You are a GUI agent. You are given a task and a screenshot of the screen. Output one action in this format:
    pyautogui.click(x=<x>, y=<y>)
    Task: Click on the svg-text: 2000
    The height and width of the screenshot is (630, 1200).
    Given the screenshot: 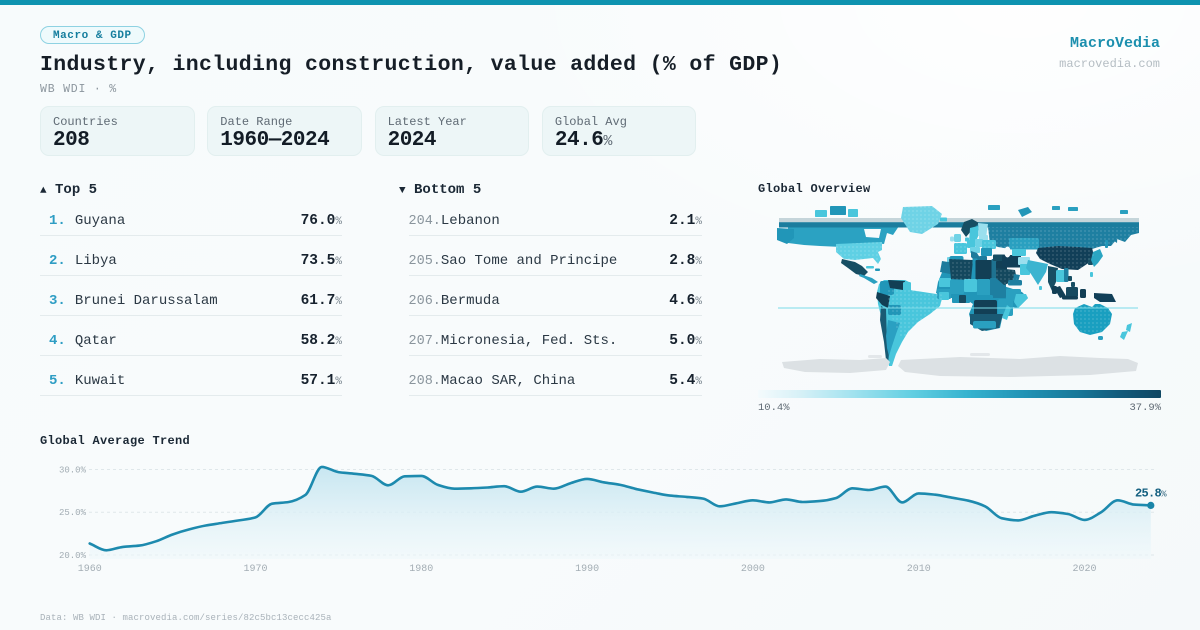 What is the action you would take?
    pyautogui.click(x=753, y=569)
    